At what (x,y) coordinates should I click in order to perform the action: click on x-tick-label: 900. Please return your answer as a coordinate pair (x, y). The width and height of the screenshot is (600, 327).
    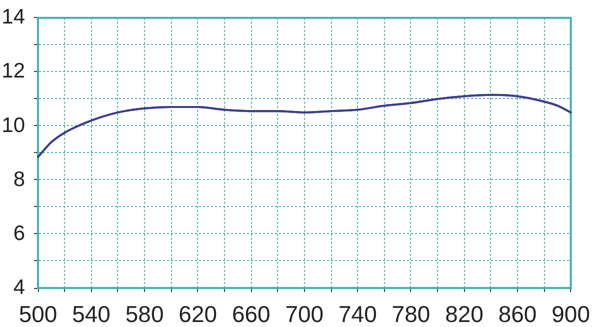
    Looking at the image, I should click on (571, 314).